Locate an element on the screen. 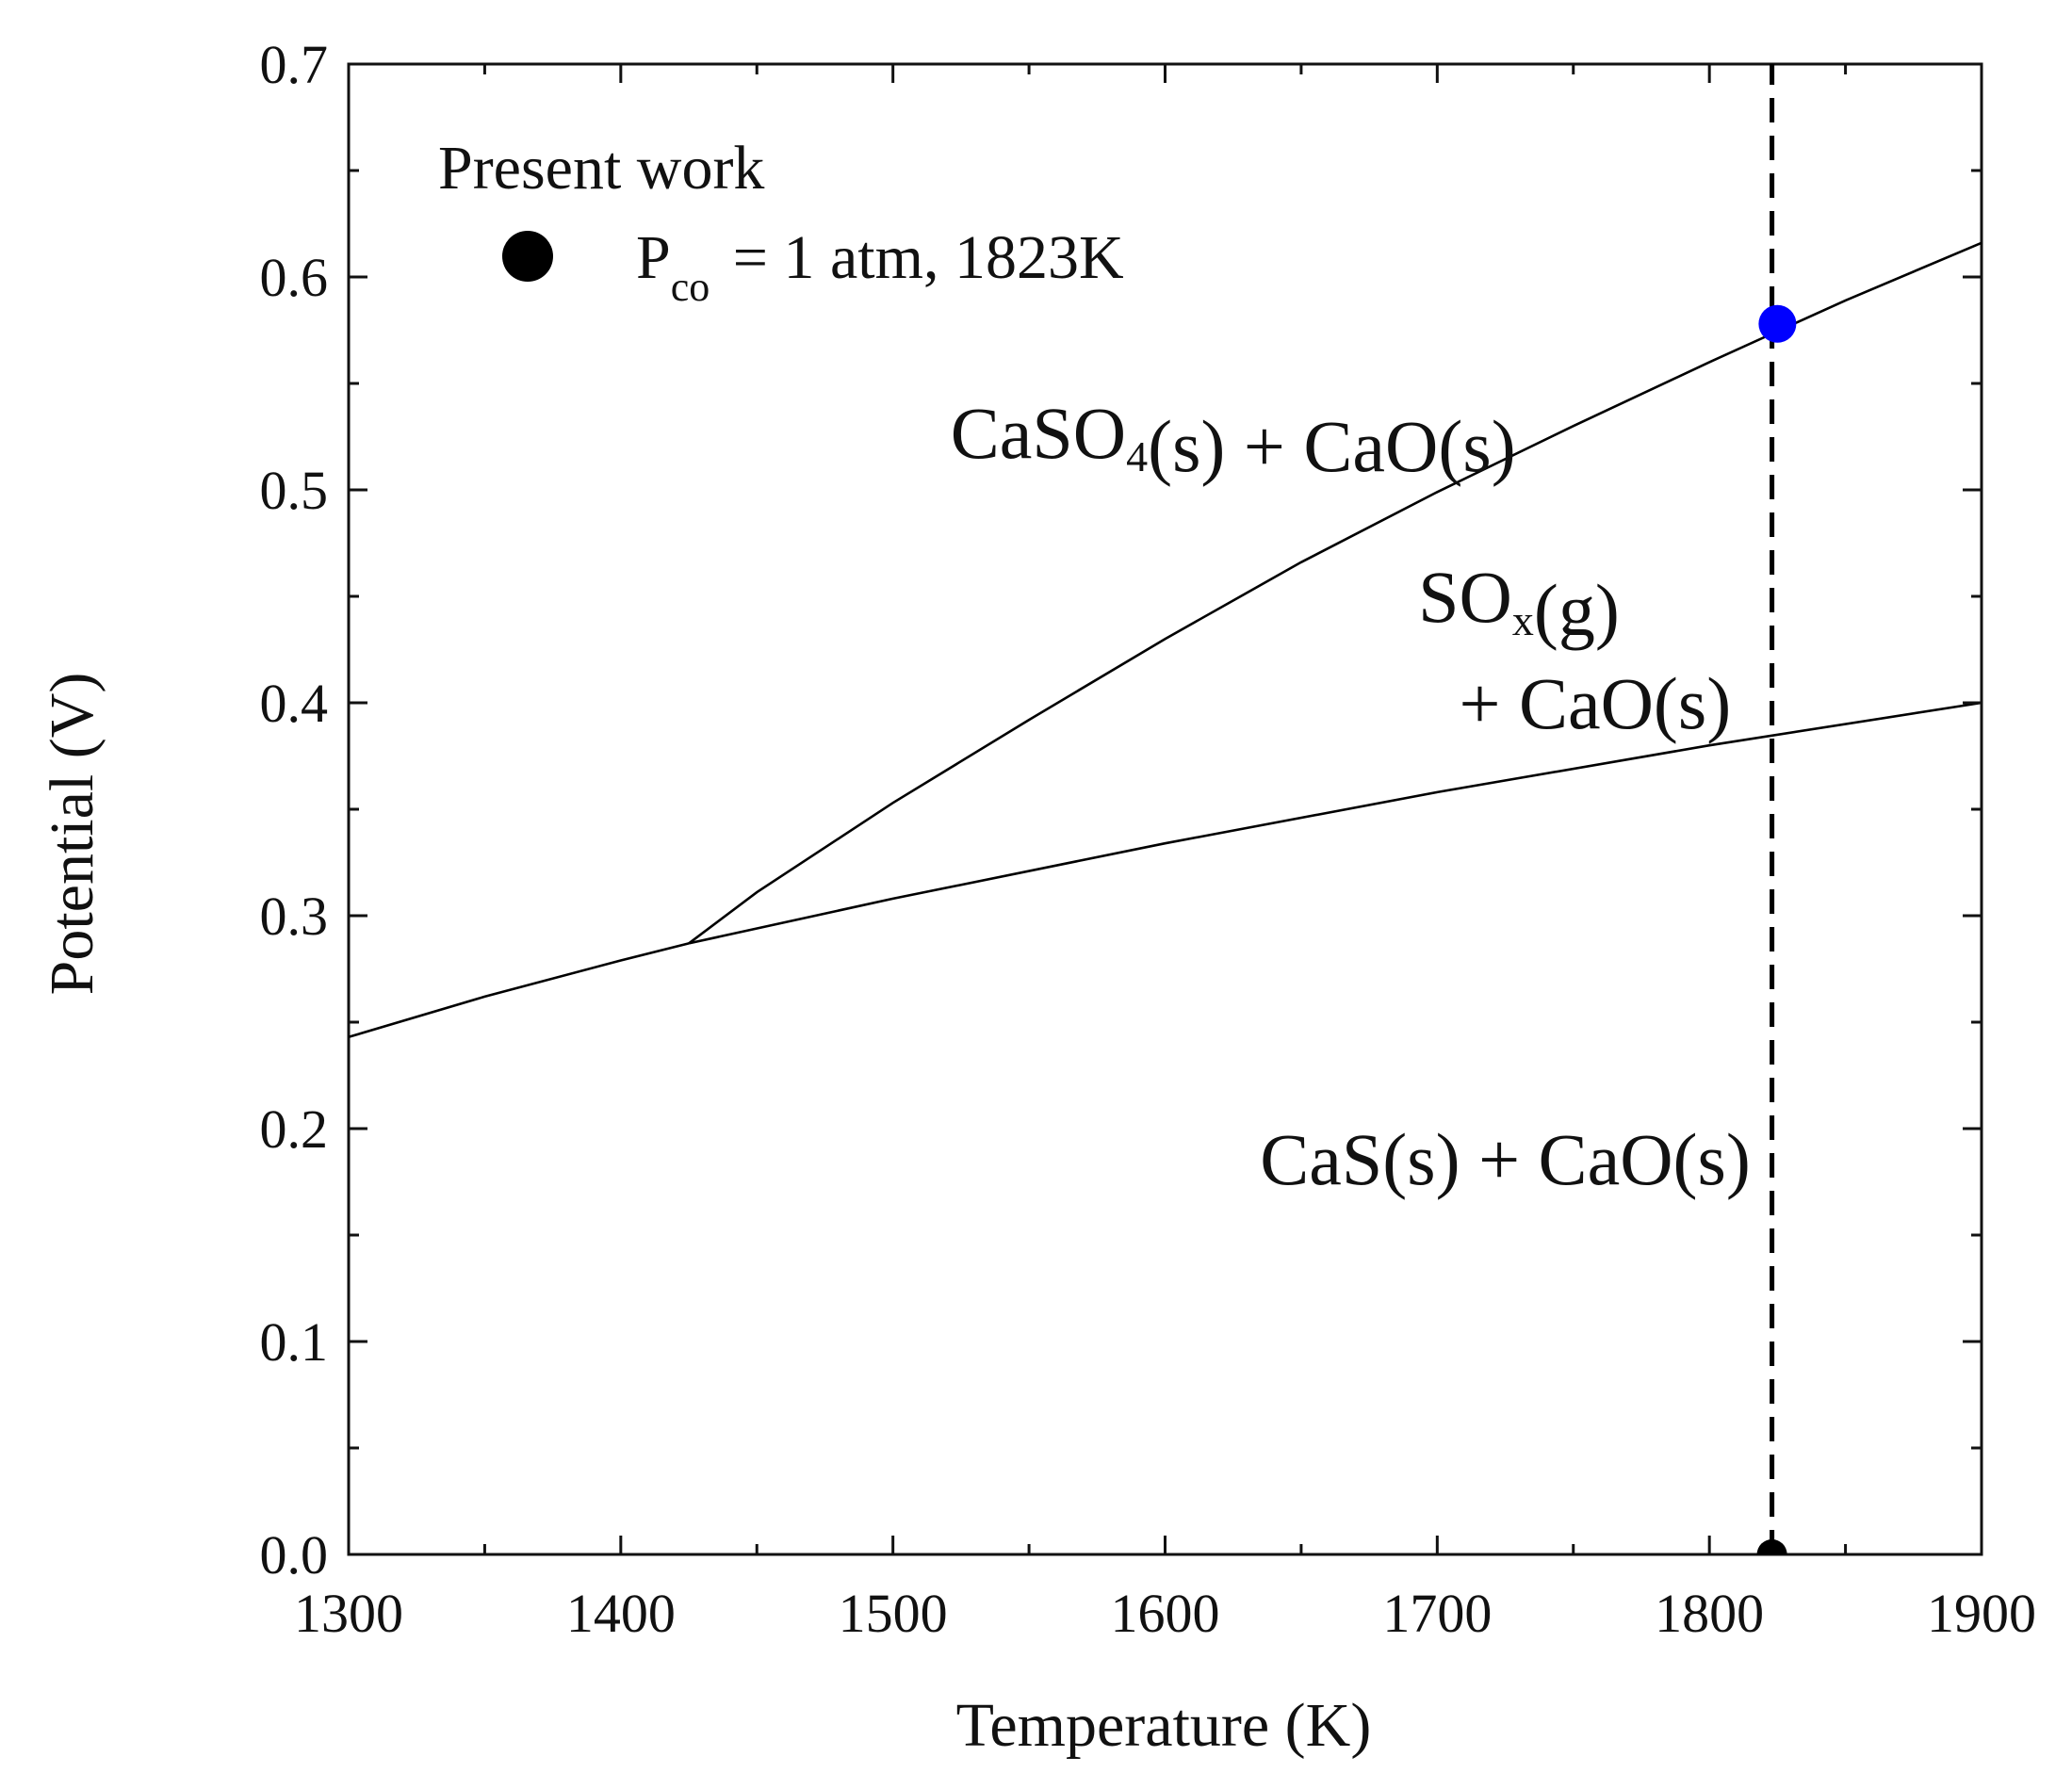  region-label-3: + CaO(s) is located at coordinates (1595, 703).